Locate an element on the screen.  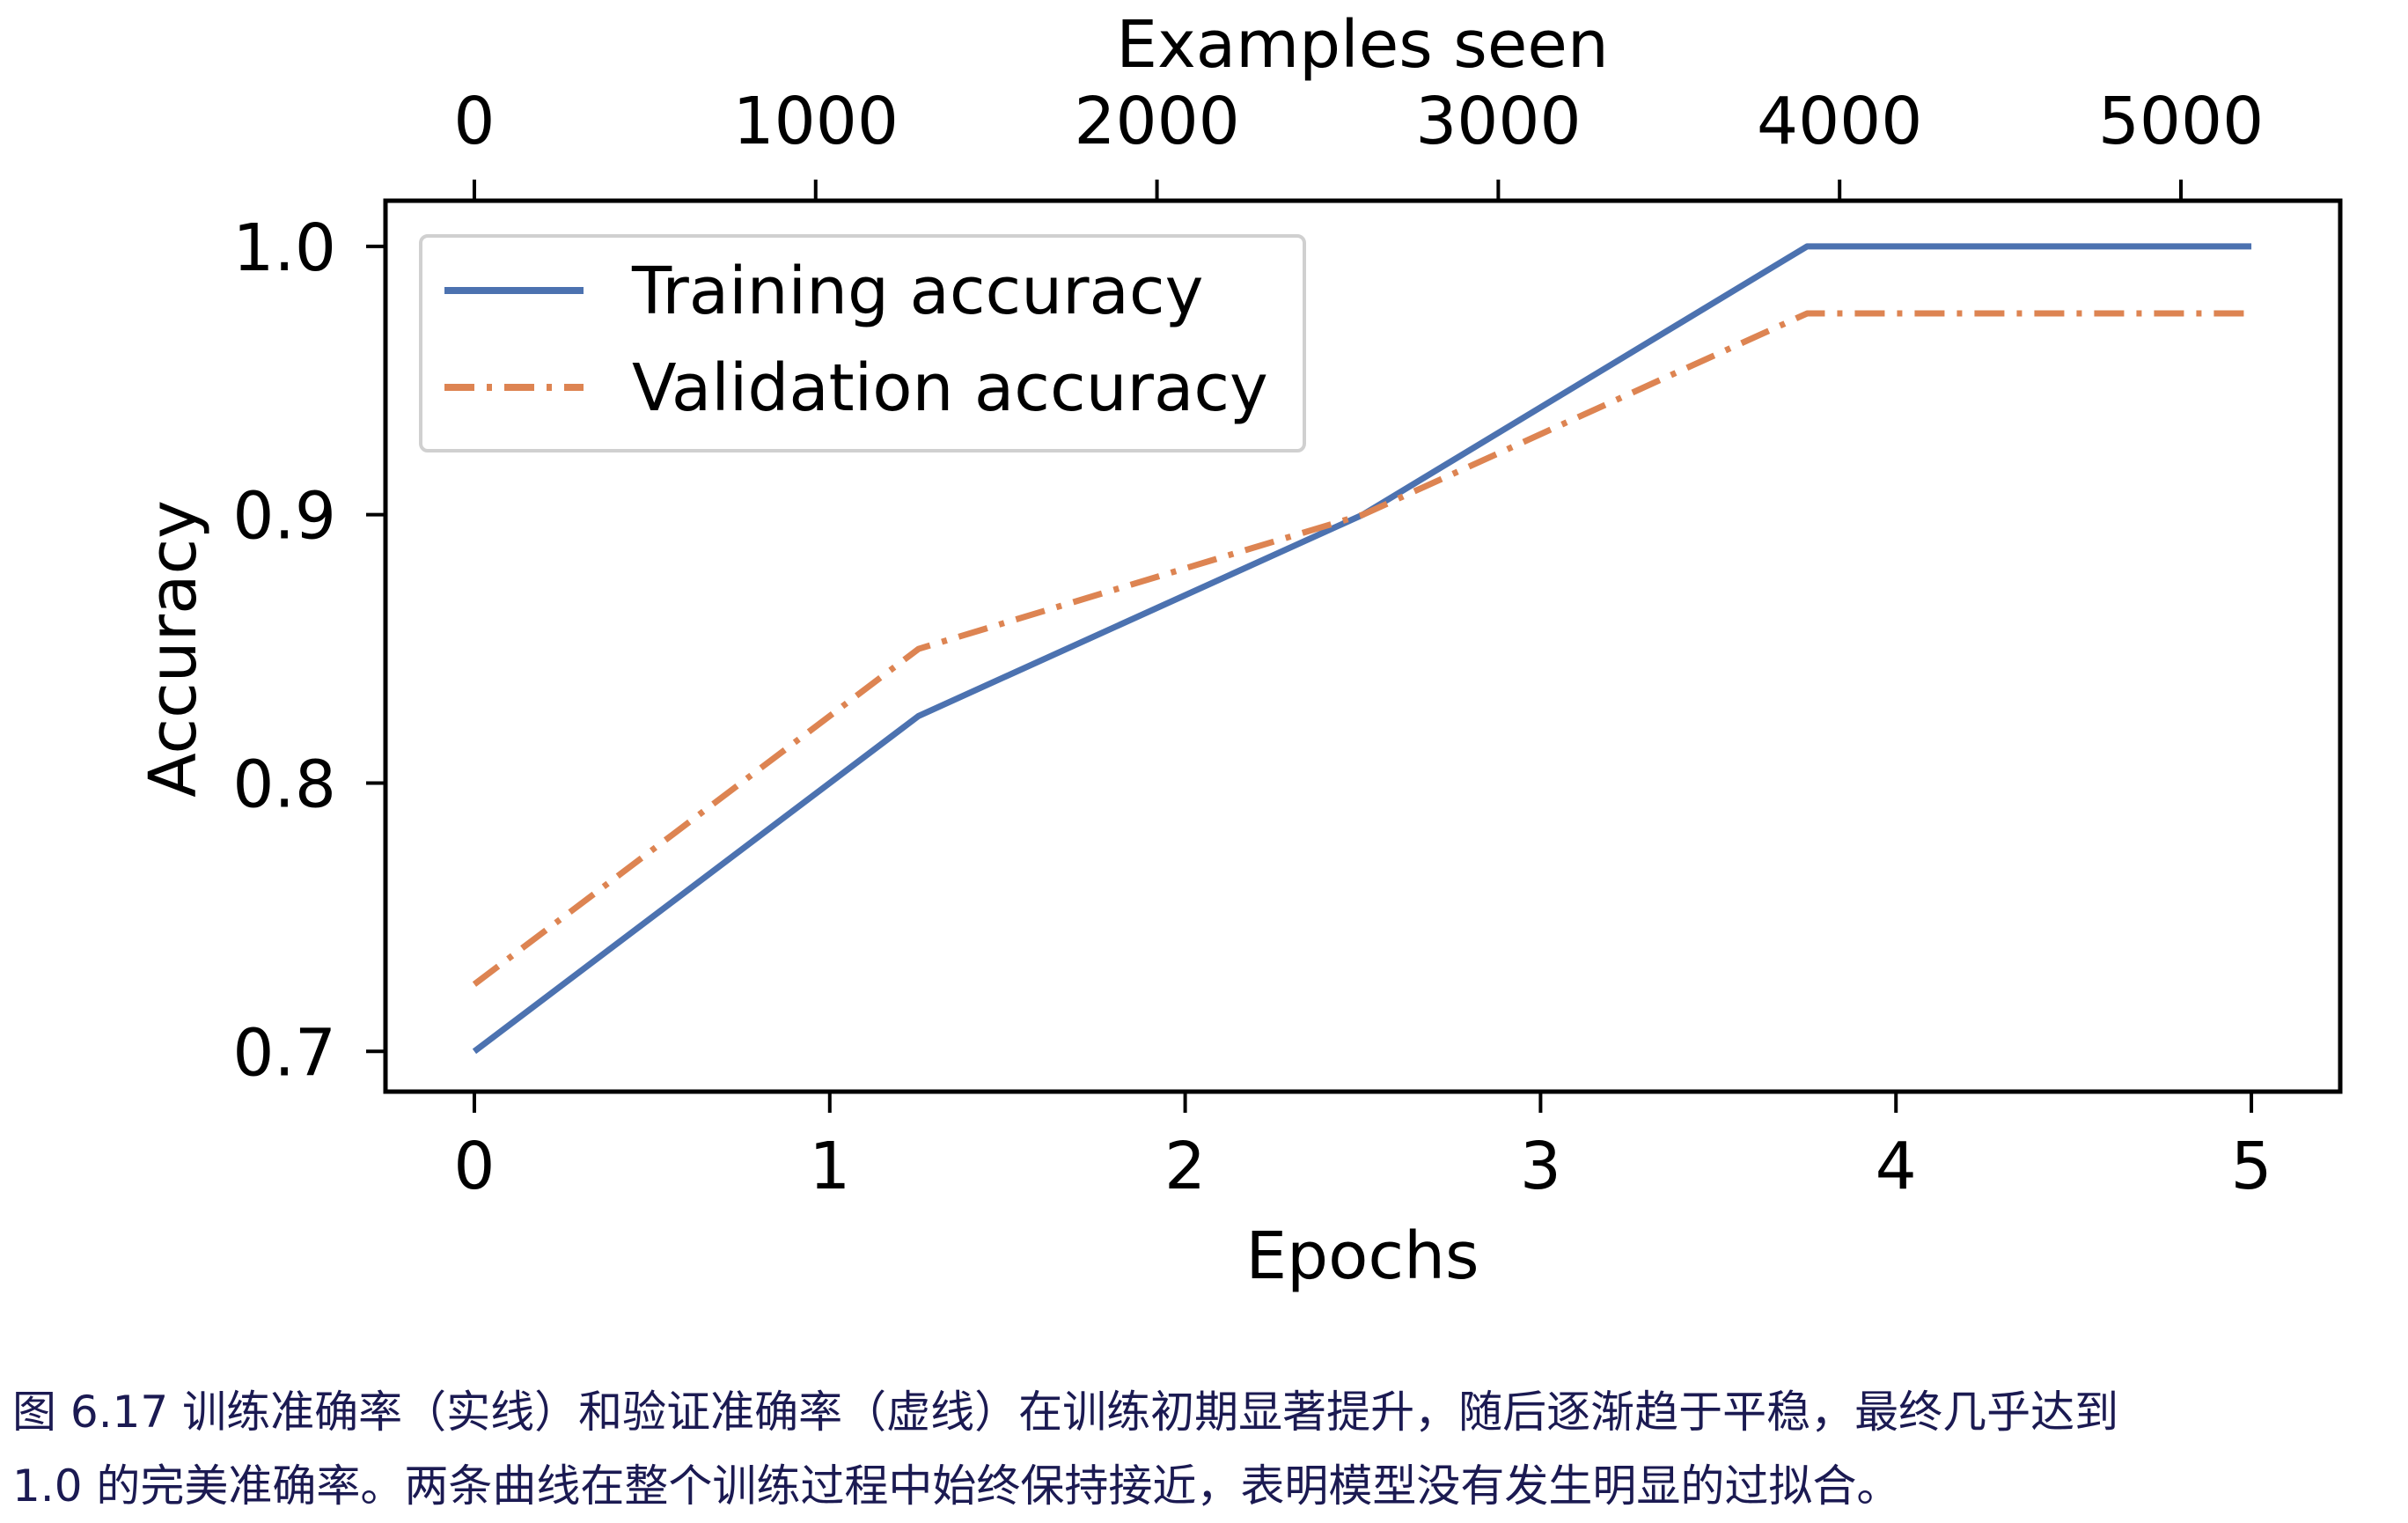
x-tick-label: 0 is located at coordinates (474, 1166).